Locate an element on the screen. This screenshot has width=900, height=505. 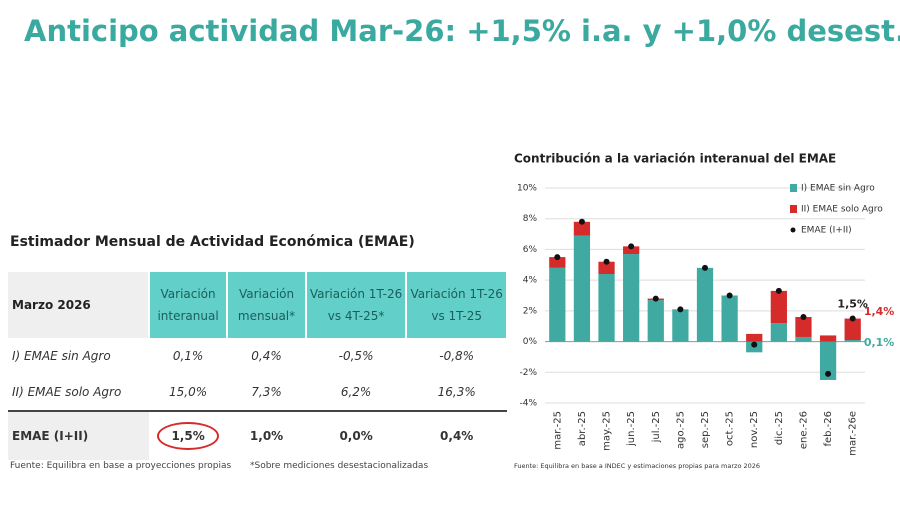
x-tick-label: nov.-25 is located at coordinates (754, 429).